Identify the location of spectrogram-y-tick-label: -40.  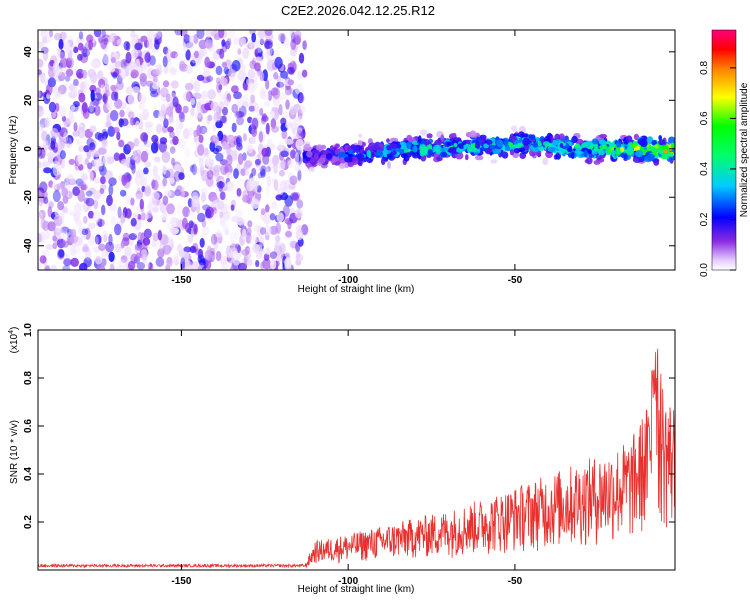
(28, 245).